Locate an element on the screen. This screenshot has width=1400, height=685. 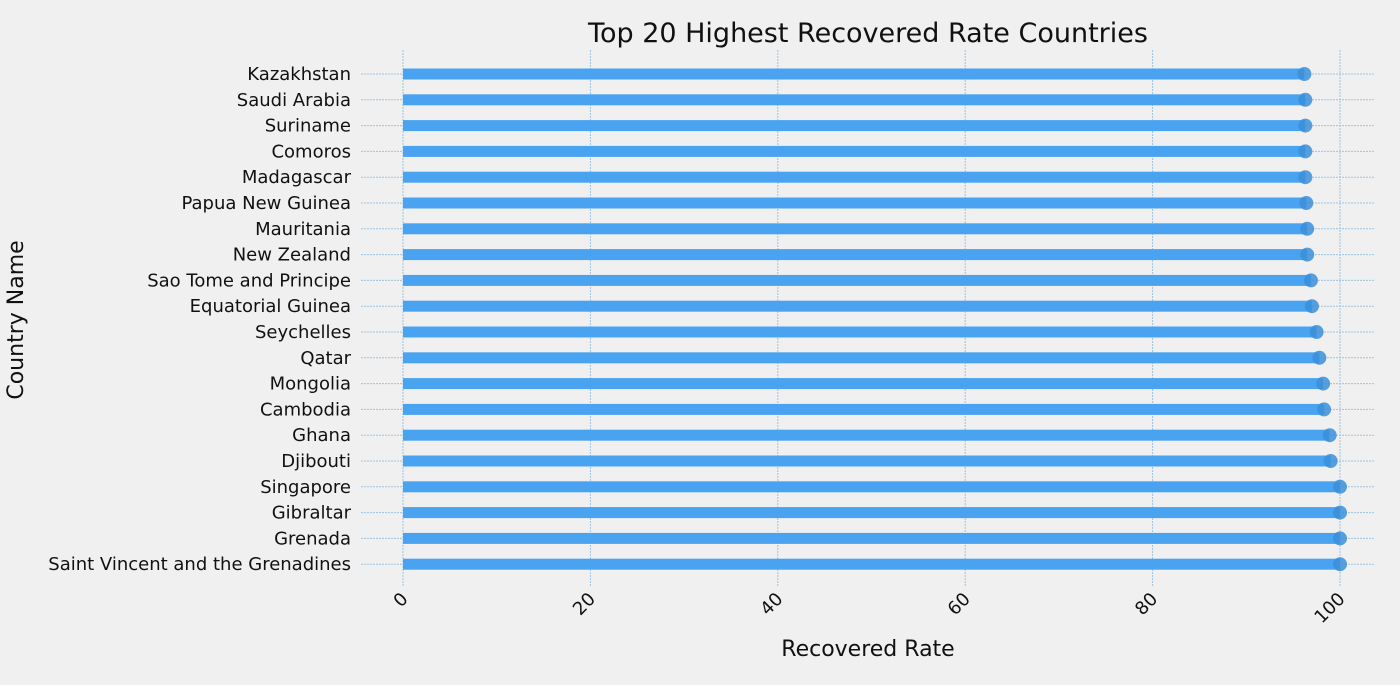
x-tick-label: 60 is located at coordinates (959, 604).